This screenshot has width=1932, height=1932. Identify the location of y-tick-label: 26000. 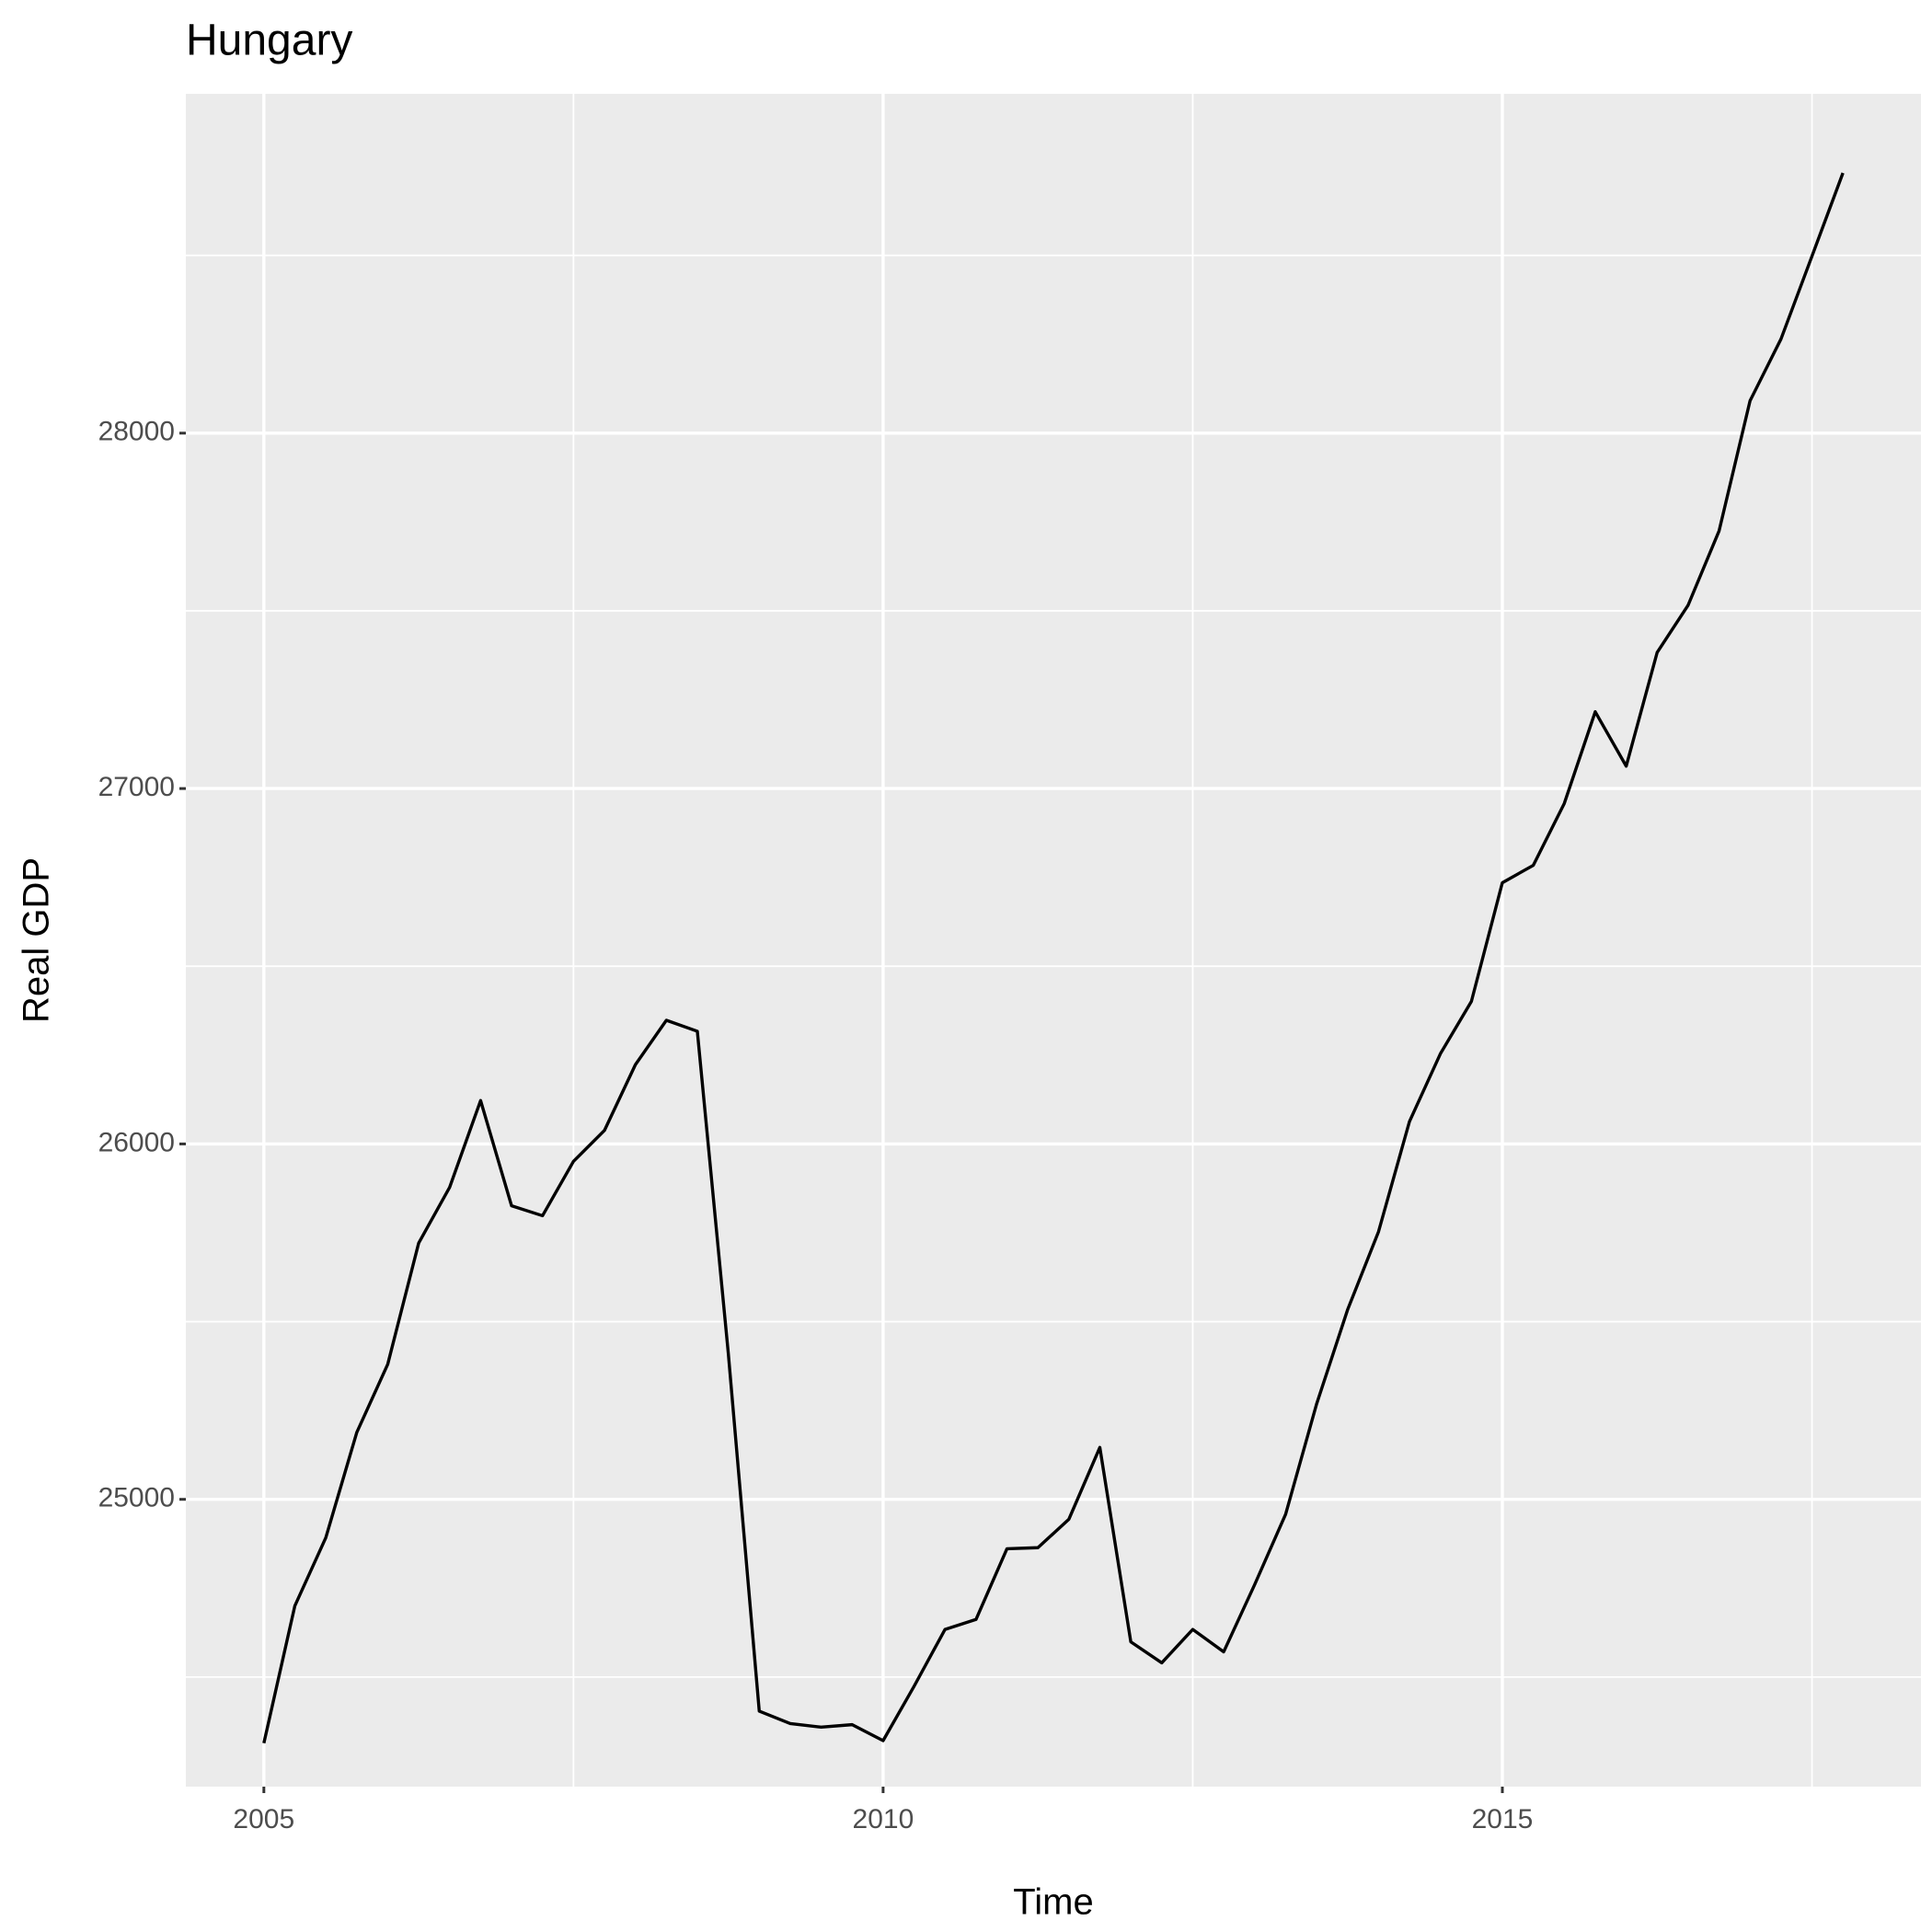
(136, 1142).